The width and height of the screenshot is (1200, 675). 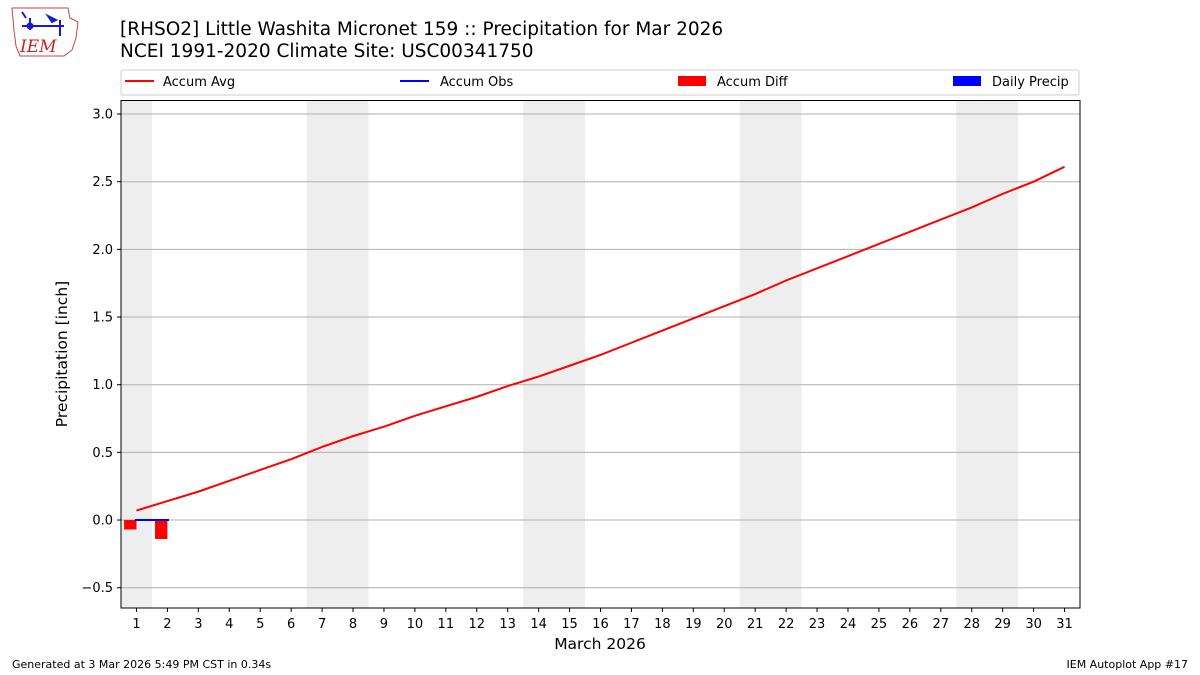 What do you see at coordinates (322, 624) in the screenshot?
I see `x-tick-label: 7` at bounding box center [322, 624].